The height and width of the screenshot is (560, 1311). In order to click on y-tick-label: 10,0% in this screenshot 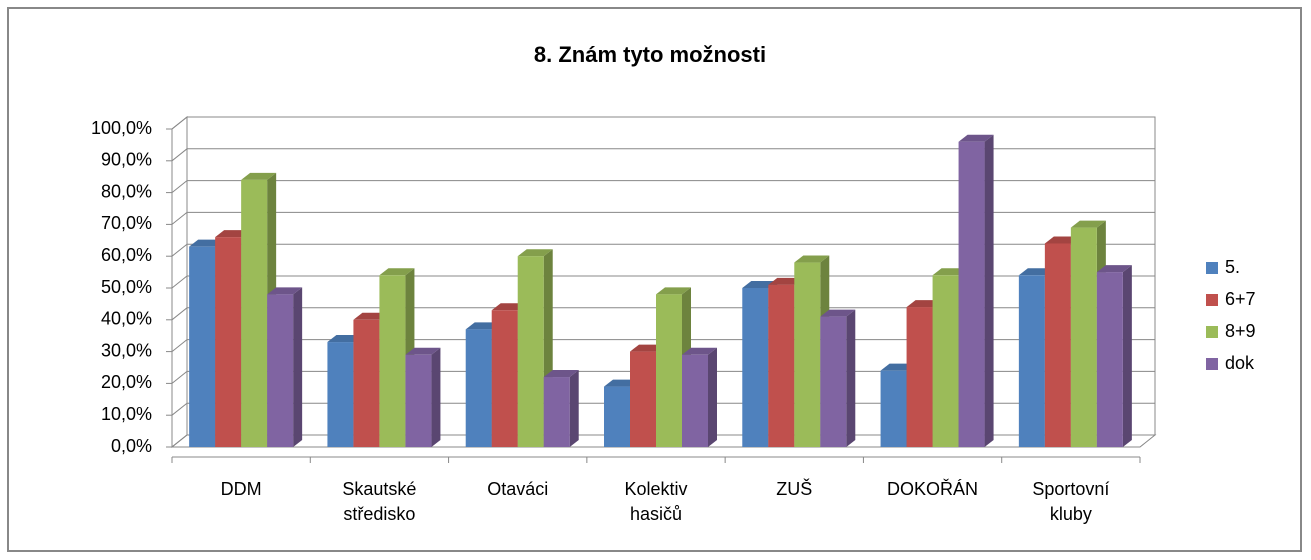, I will do `click(126, 414)`.